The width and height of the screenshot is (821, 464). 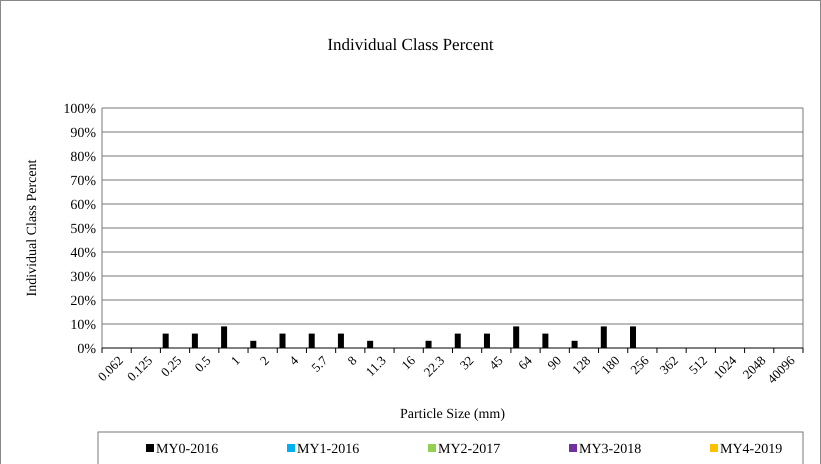 What do you see at coordinates (294, 360) in the screenshot?
I see `x-tick-label: 4` at bounding box center [294, 360].